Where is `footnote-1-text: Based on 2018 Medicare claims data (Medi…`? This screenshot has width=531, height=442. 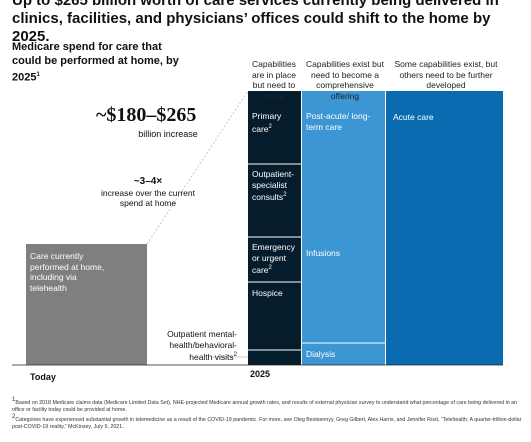
footnote-1-text: Based on 2018 Medicare claims data (Medi… is located at coordinates (265, 406).